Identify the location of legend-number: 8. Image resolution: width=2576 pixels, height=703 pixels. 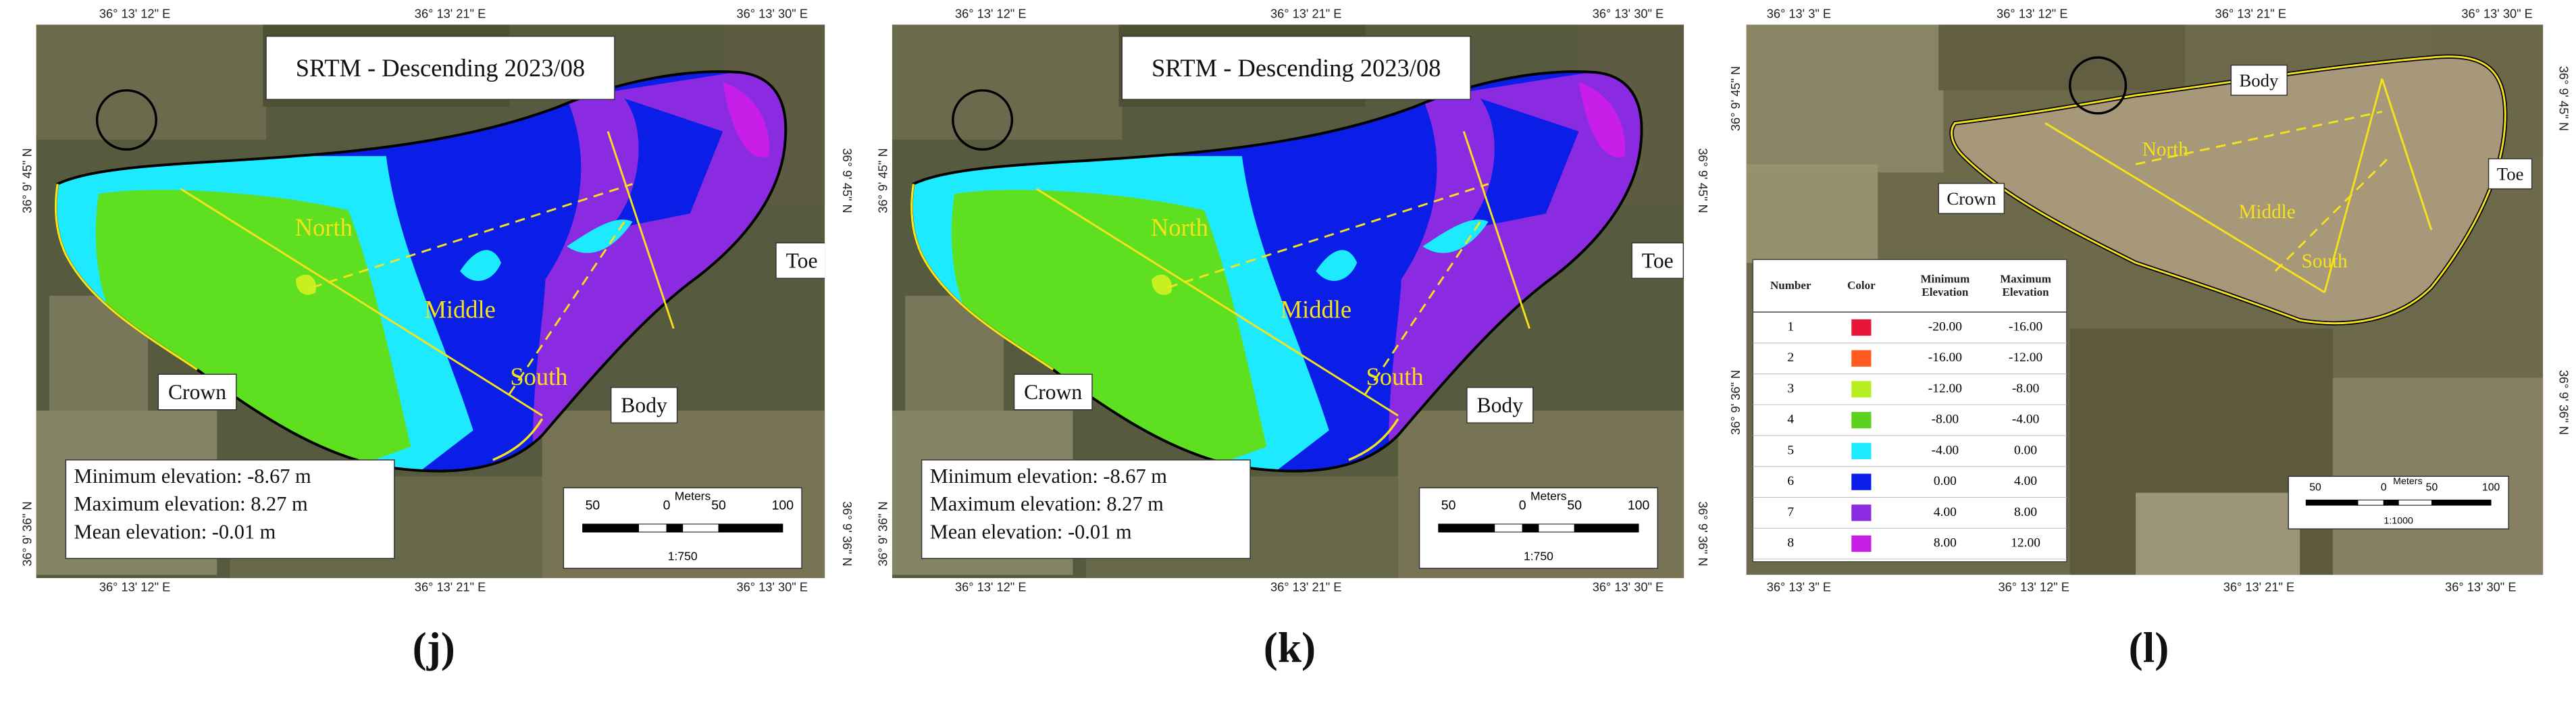
(1790, 543).